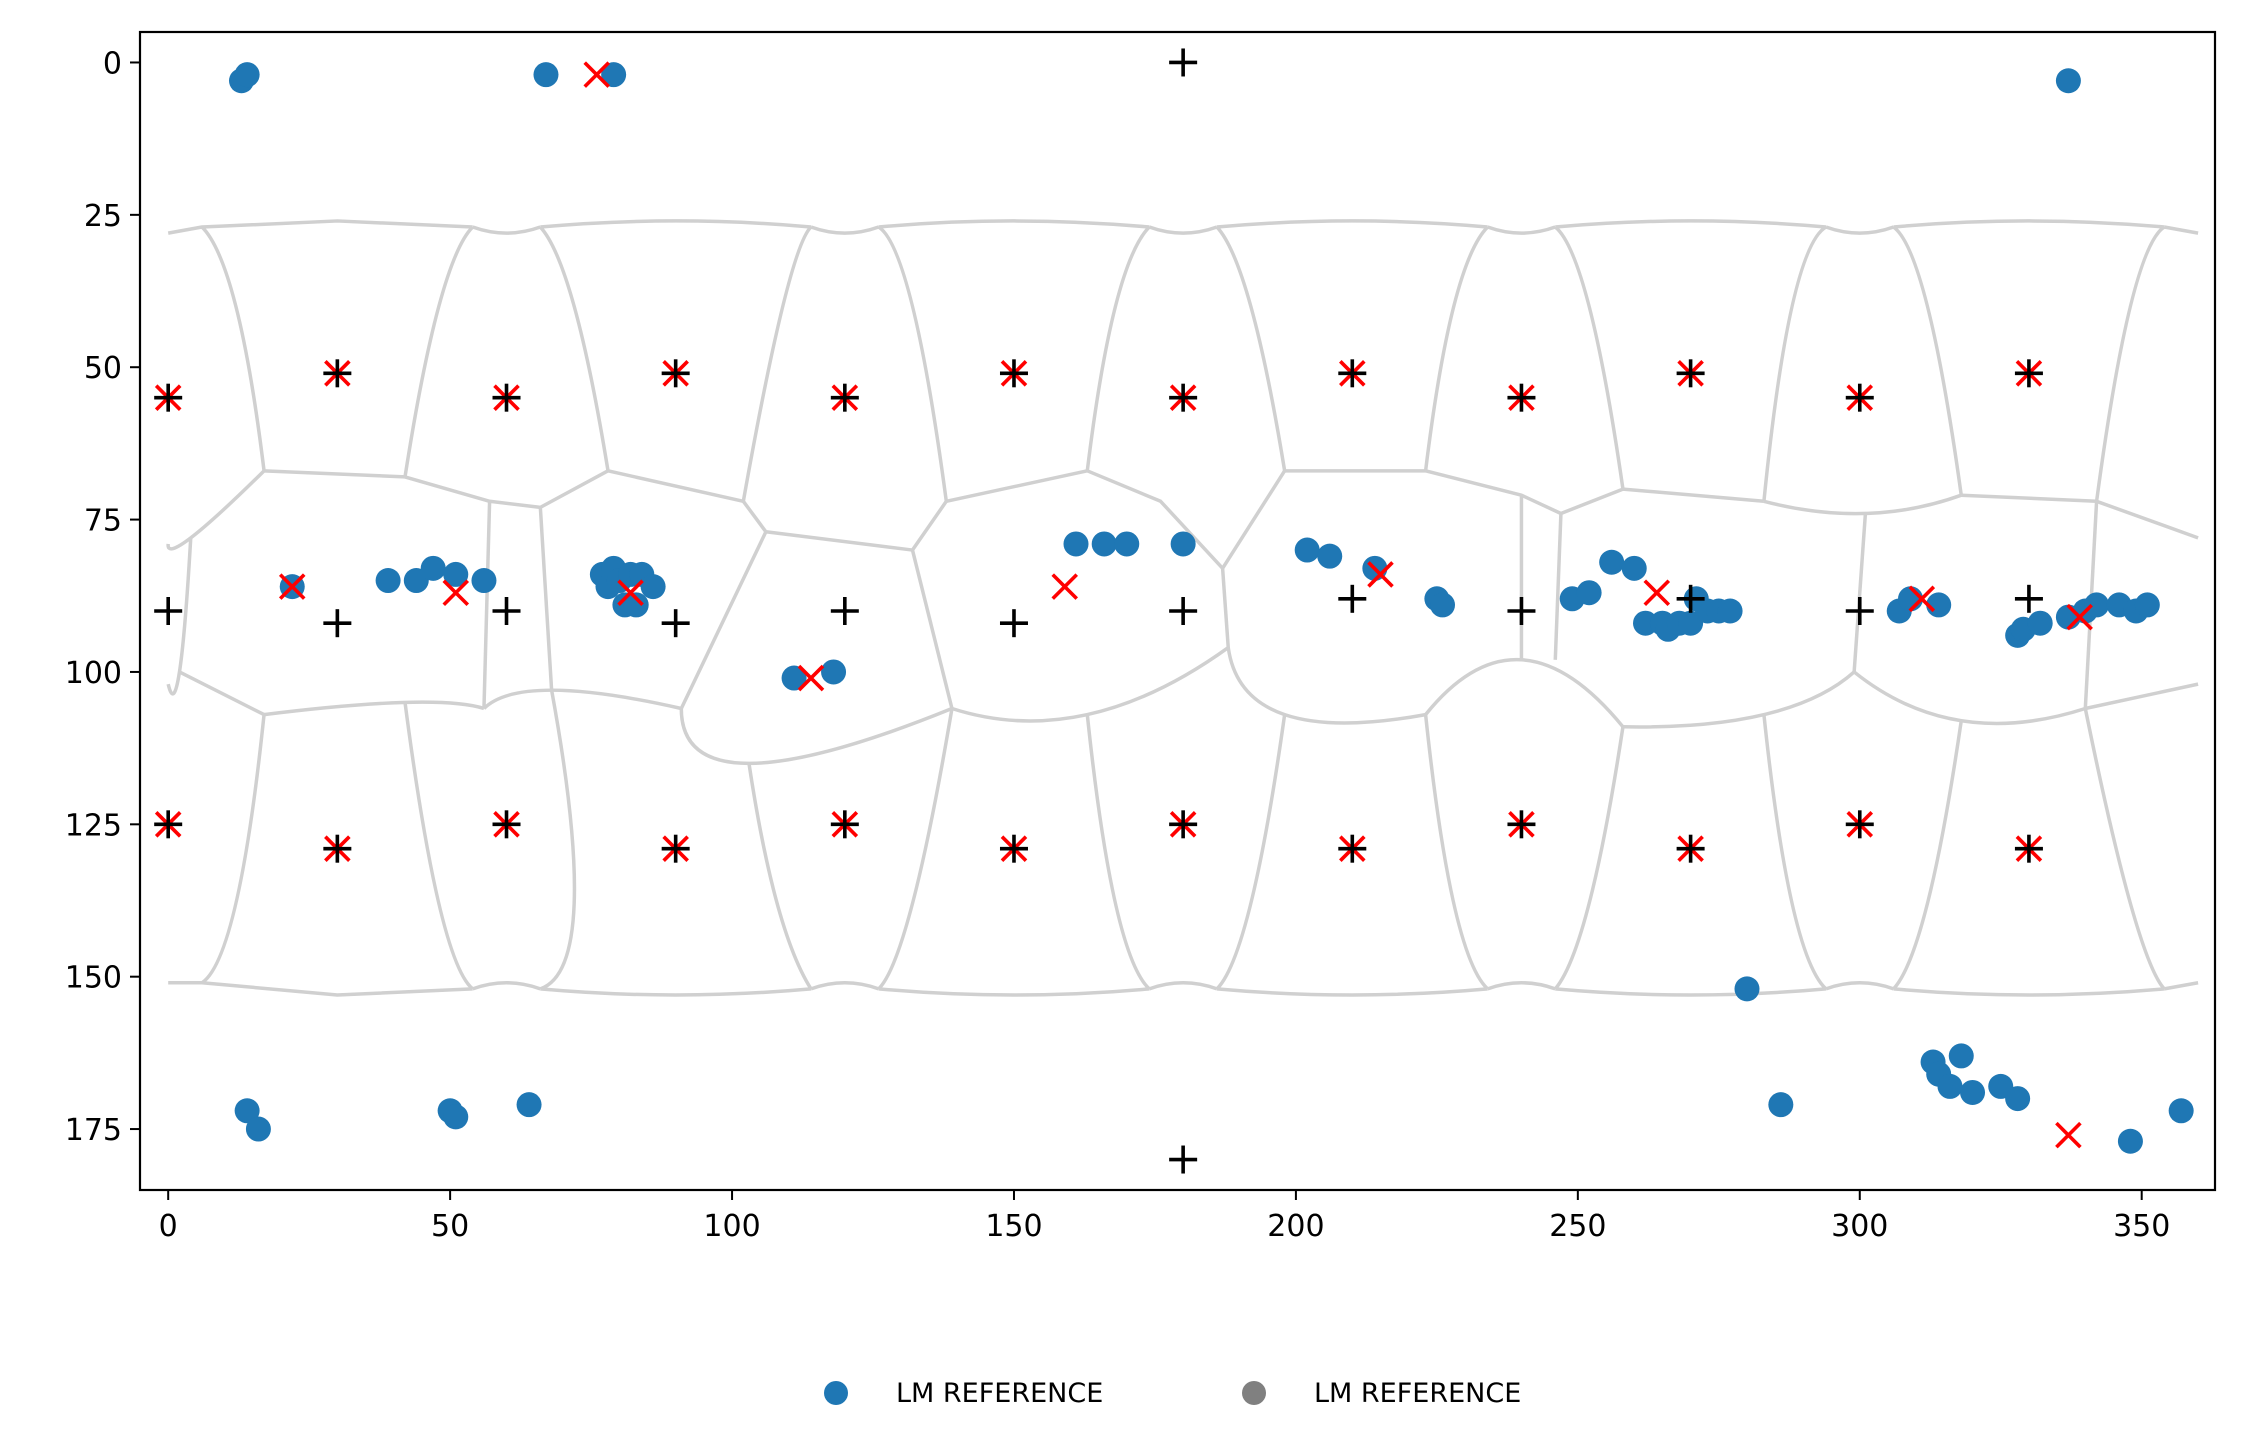 This screenshot has width=2264, height=1455. Describe the element at coordinates (168, 1226) in the screenshot. I see `x-tick-label: 0` at that location.